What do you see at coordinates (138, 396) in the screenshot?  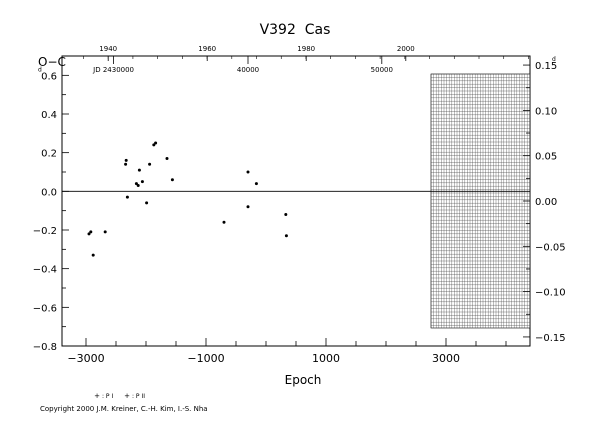 I see `legend-label: : P II` at bounding box center [138, 396].